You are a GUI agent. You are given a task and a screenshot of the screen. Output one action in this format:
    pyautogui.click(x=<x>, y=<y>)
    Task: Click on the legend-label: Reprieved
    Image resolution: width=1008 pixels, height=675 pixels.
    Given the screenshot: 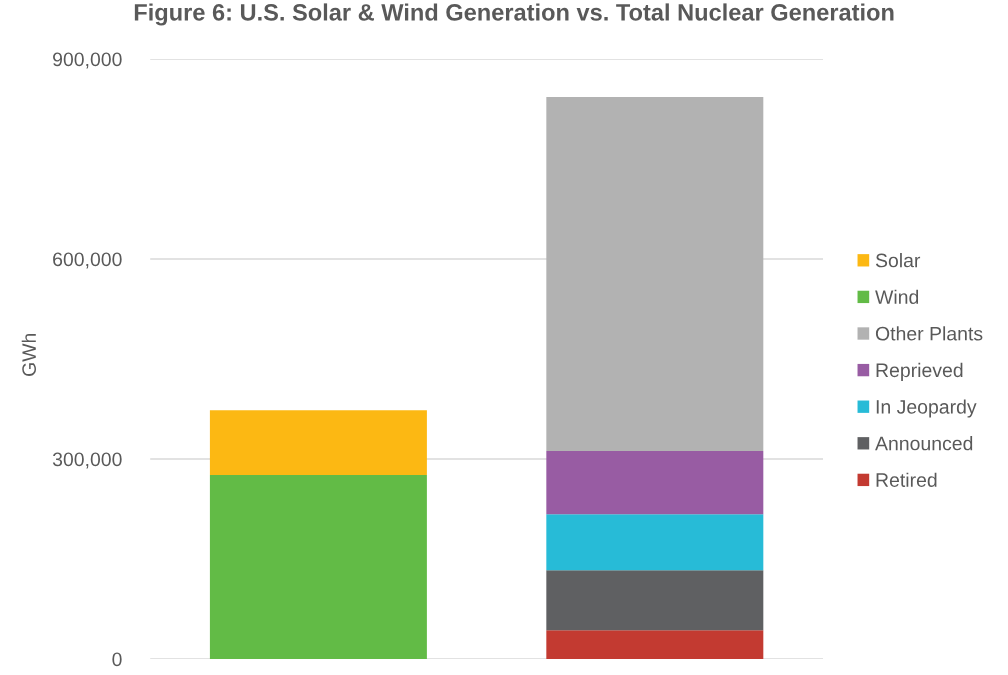 What is the action you would take?
    pyautogui.click(x=919, y=371)
    